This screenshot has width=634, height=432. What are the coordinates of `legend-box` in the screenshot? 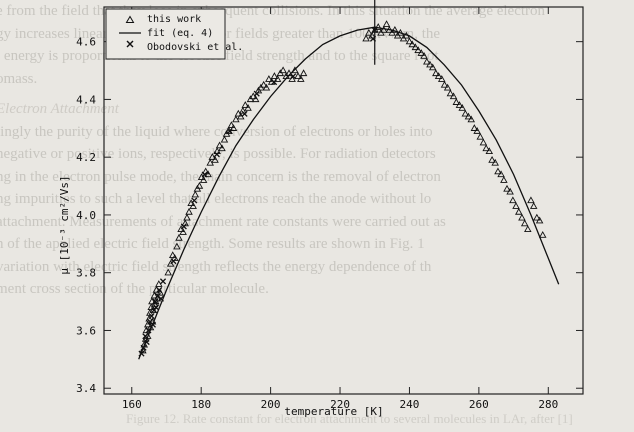 It's located at (165, 34).